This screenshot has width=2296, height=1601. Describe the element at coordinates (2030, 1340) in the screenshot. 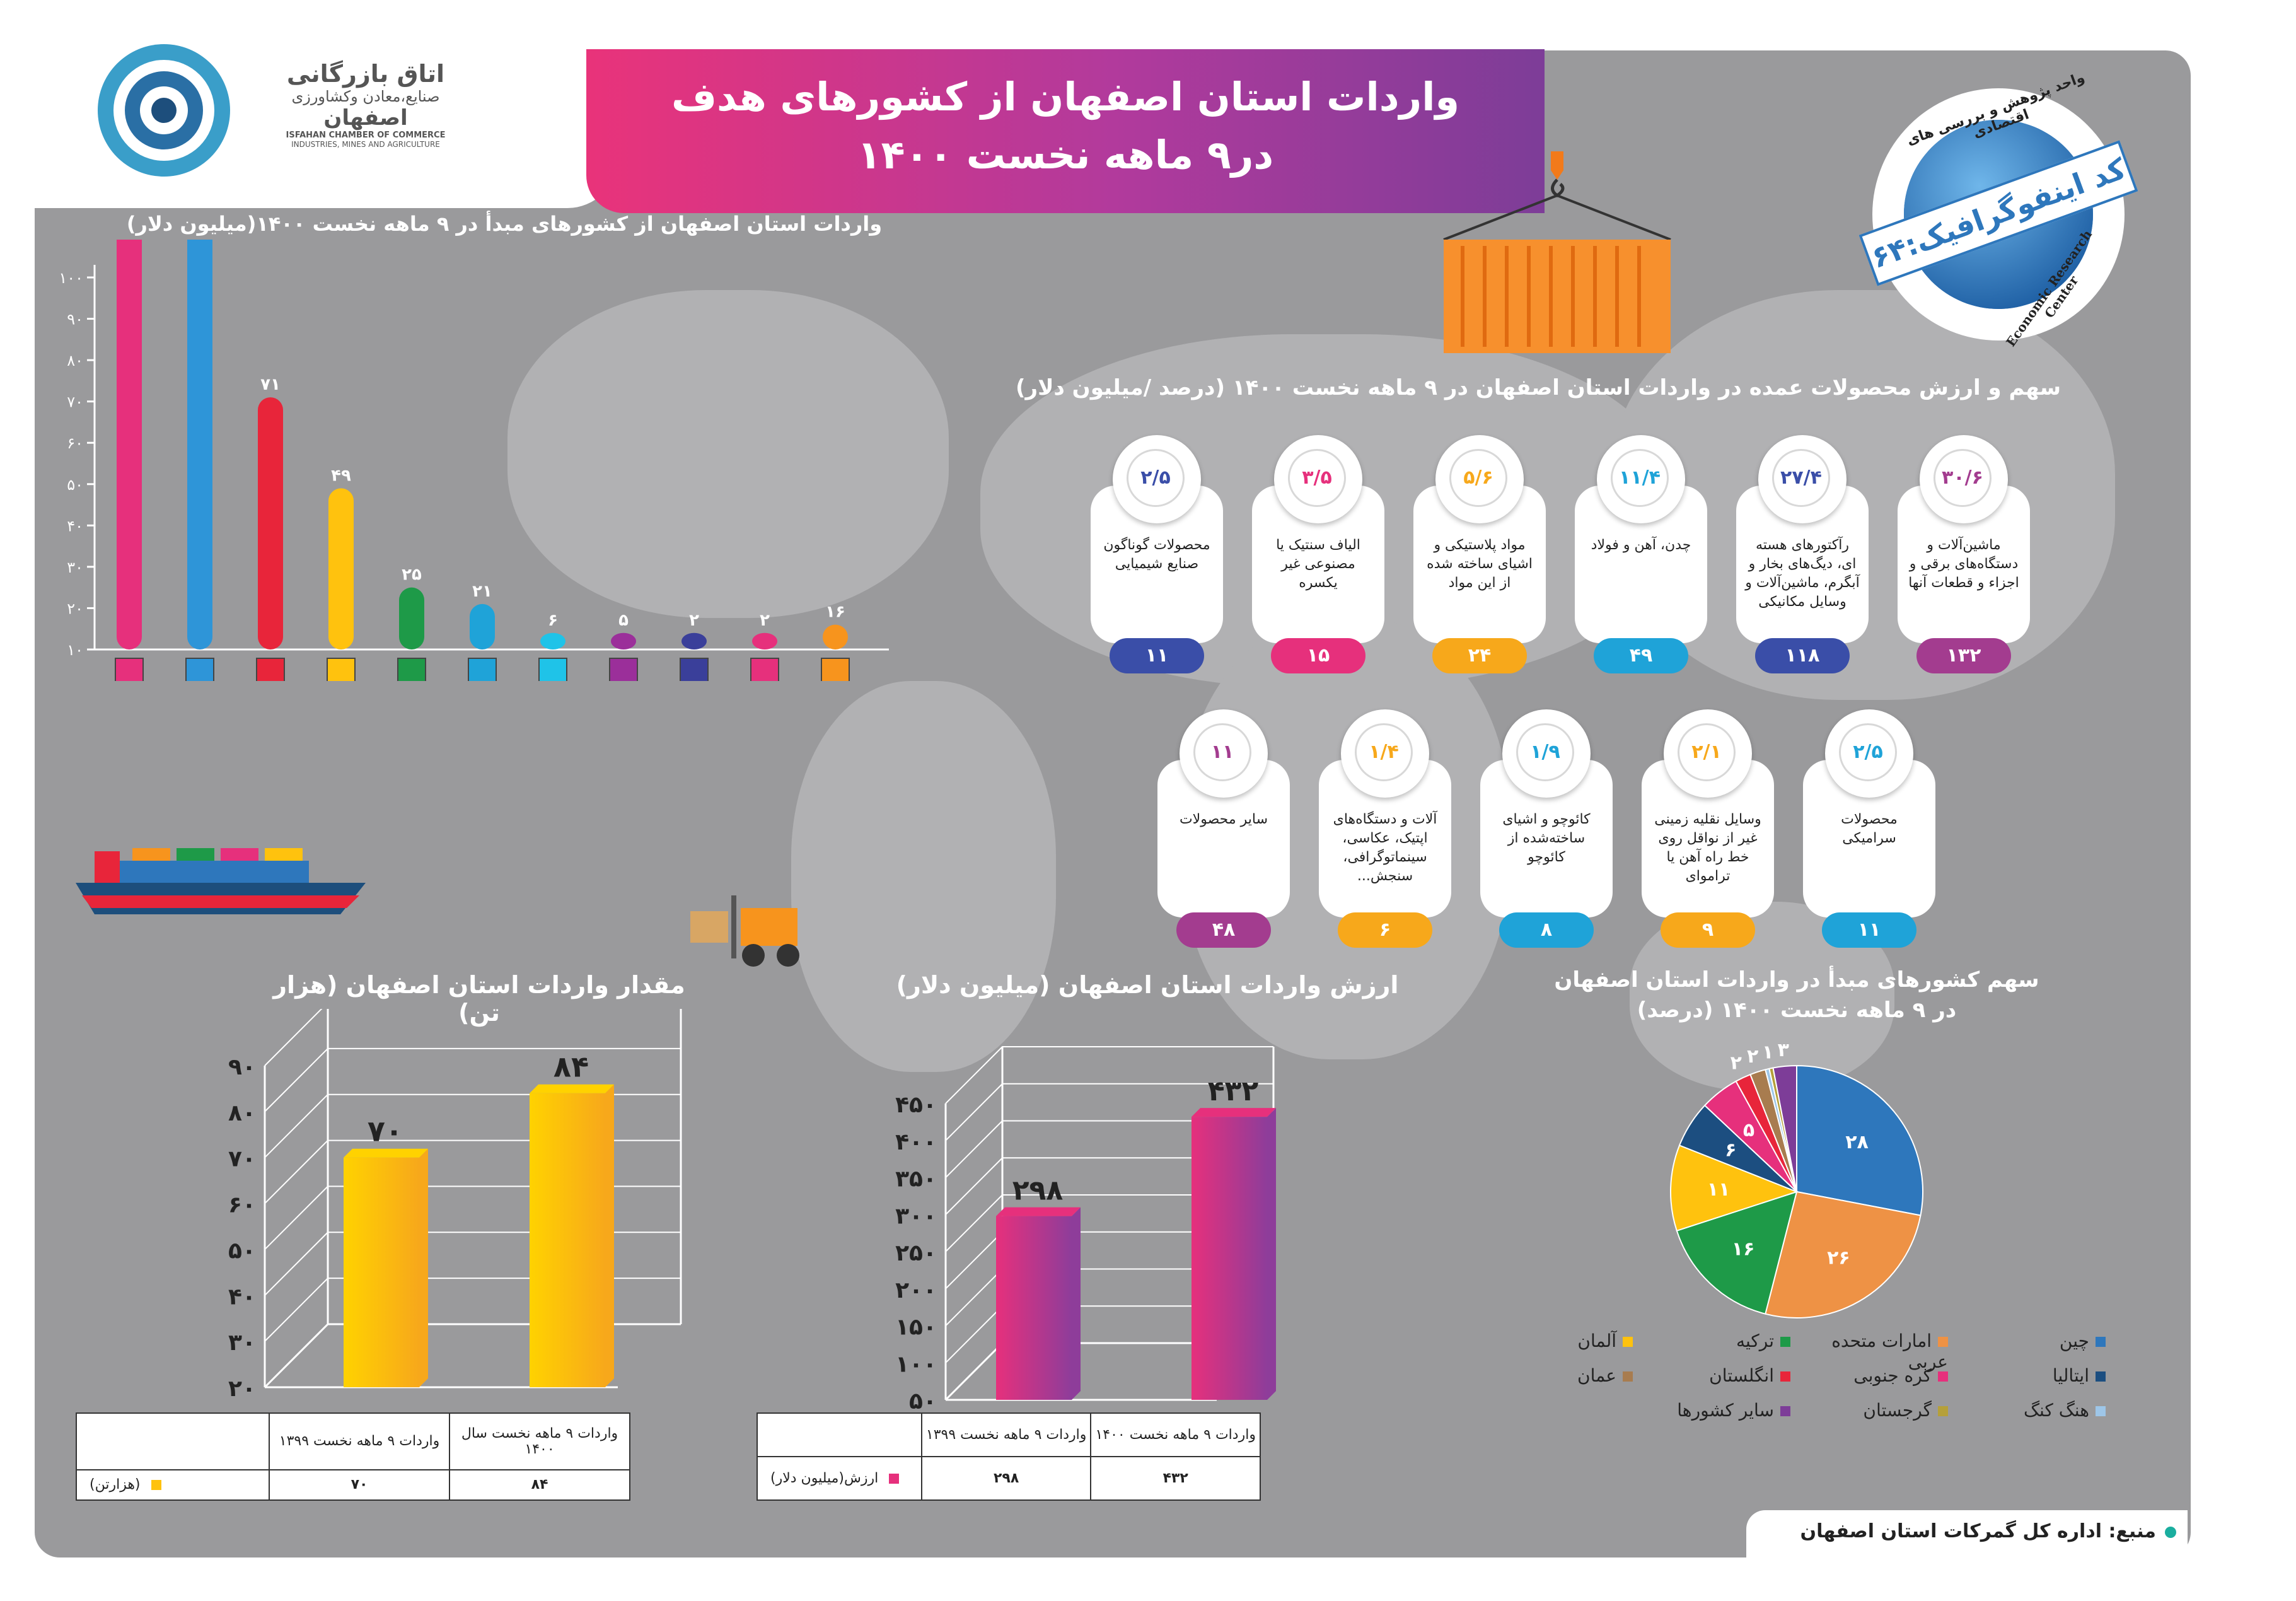

I see `pie-legend-item: چین` at that location.